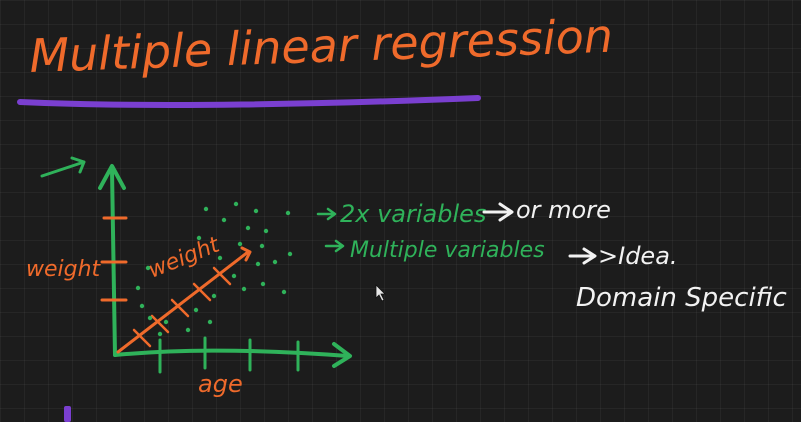 This screenshot has width=801, height=422. What do you see at coordinates (64, 269) in the screenshot?
I see `y-axis-label: weight` at bounding box center [64, 269].